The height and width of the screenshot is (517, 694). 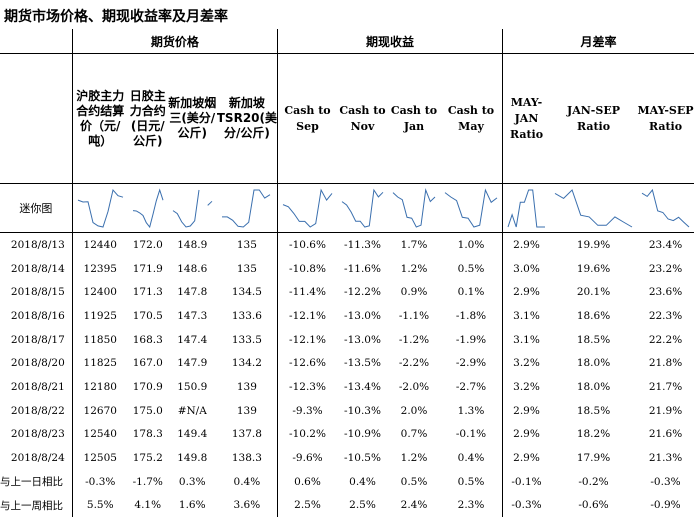 I want to click on table-cell: 175.2, so click(x=148, y=458).